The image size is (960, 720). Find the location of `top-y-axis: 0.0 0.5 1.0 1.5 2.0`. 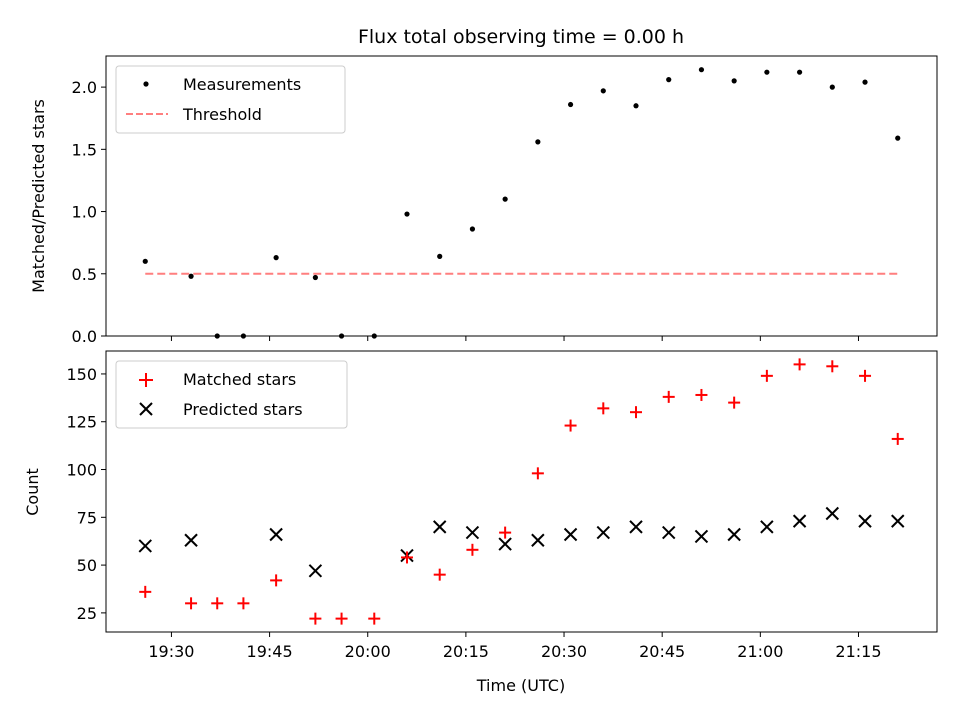

top-y-axis: 0.0 0.5 1.0 1.5 2.0 is located at coordinates (89, 212).